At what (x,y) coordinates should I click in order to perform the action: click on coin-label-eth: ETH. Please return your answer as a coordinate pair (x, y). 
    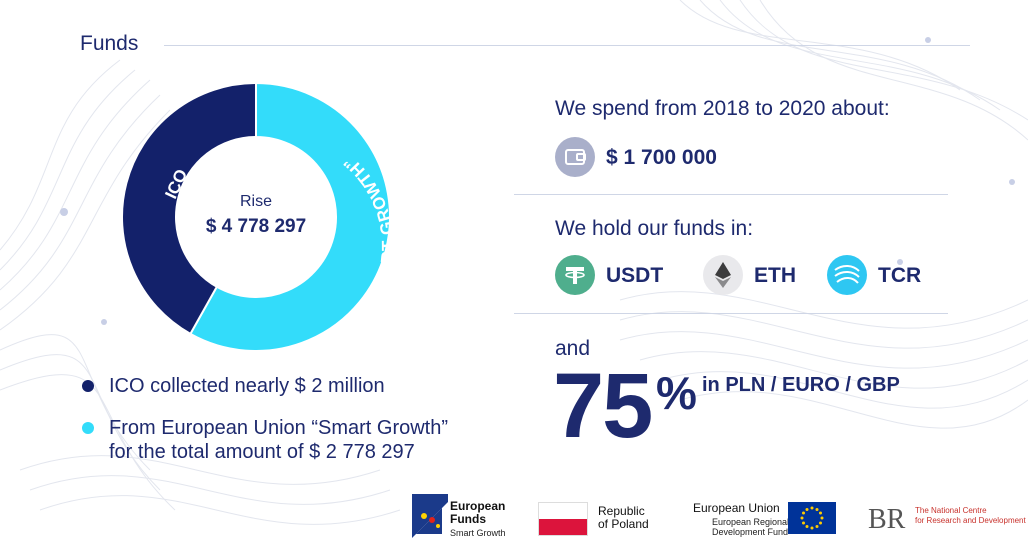
    Looking at the image, I should click on (775, 275).